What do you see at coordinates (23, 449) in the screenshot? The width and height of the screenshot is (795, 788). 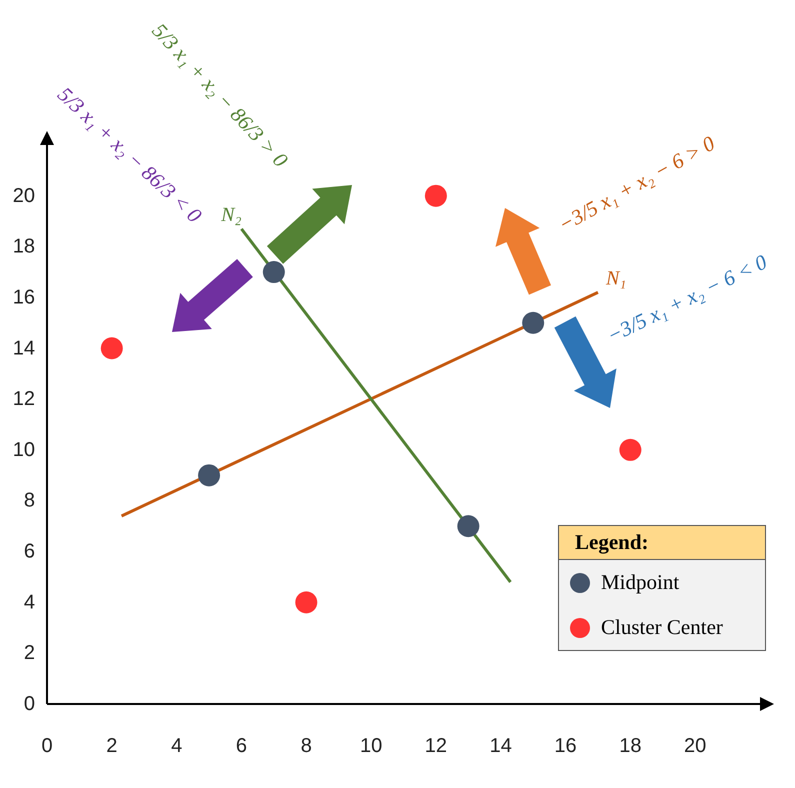 I see `y-tick-label: 10` at bounding box center [23, 449].